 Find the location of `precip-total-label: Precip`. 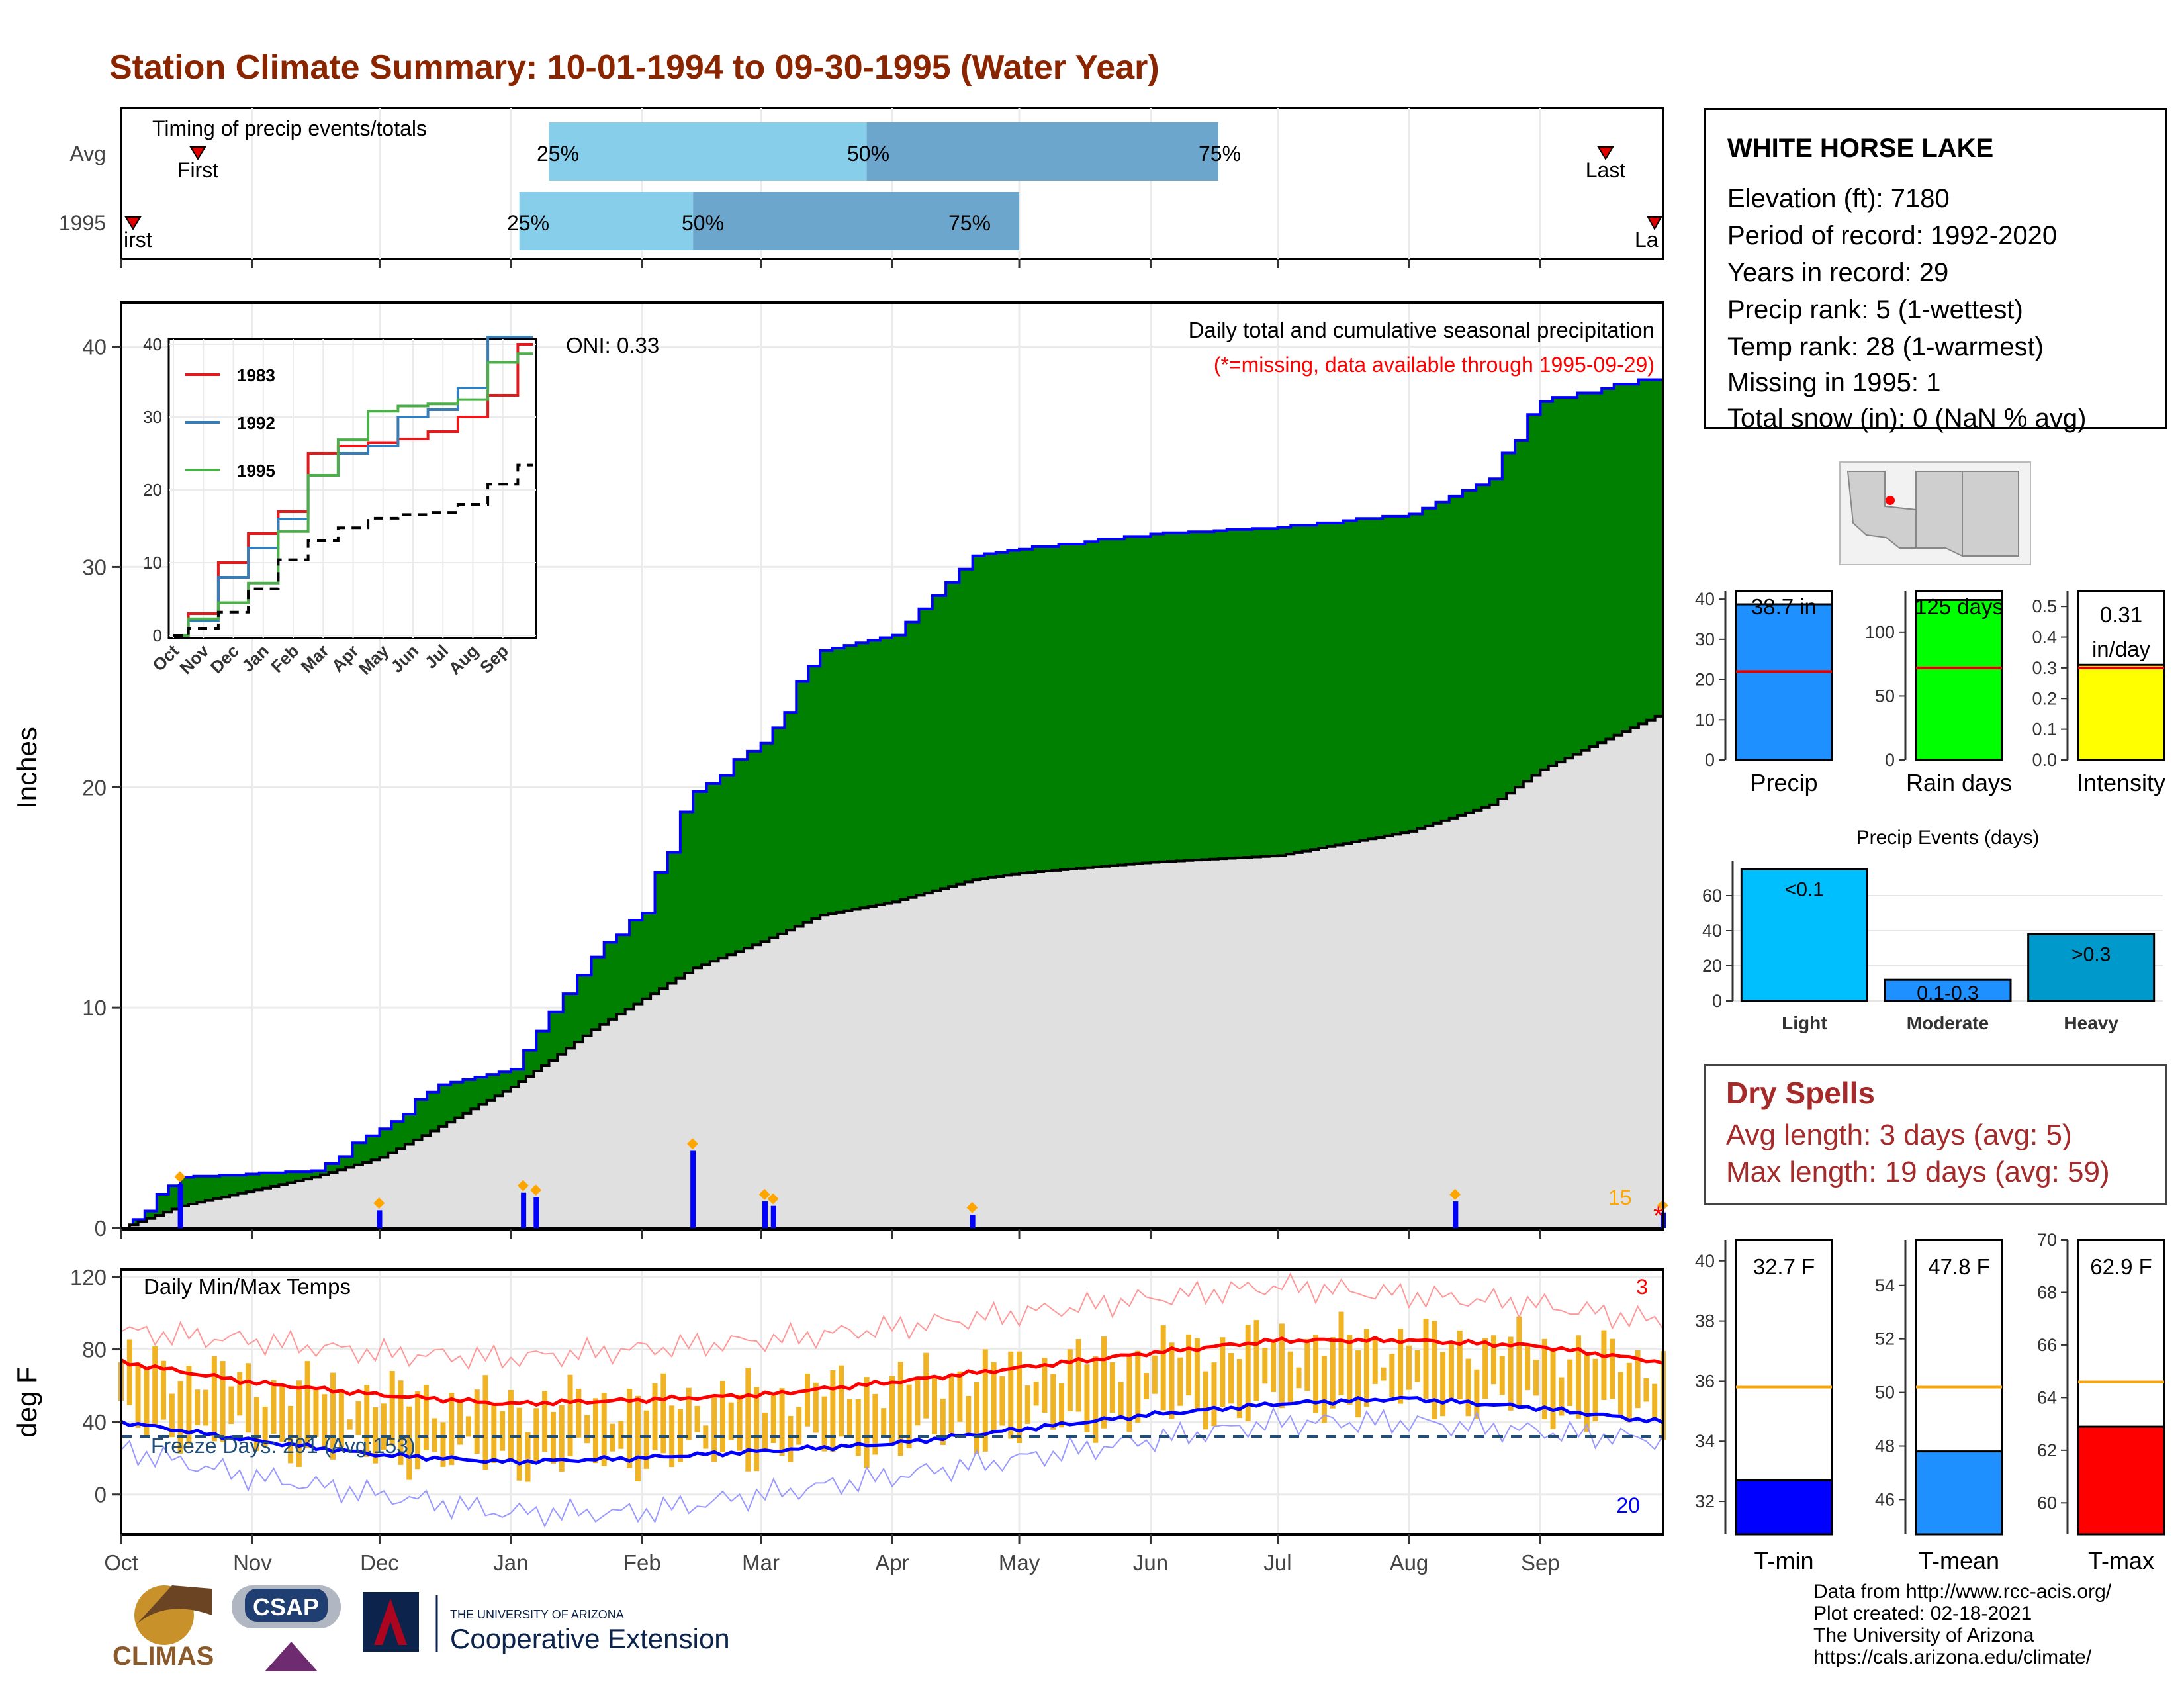

precip-total-label: Precip is located at coordinates (1783, 782).